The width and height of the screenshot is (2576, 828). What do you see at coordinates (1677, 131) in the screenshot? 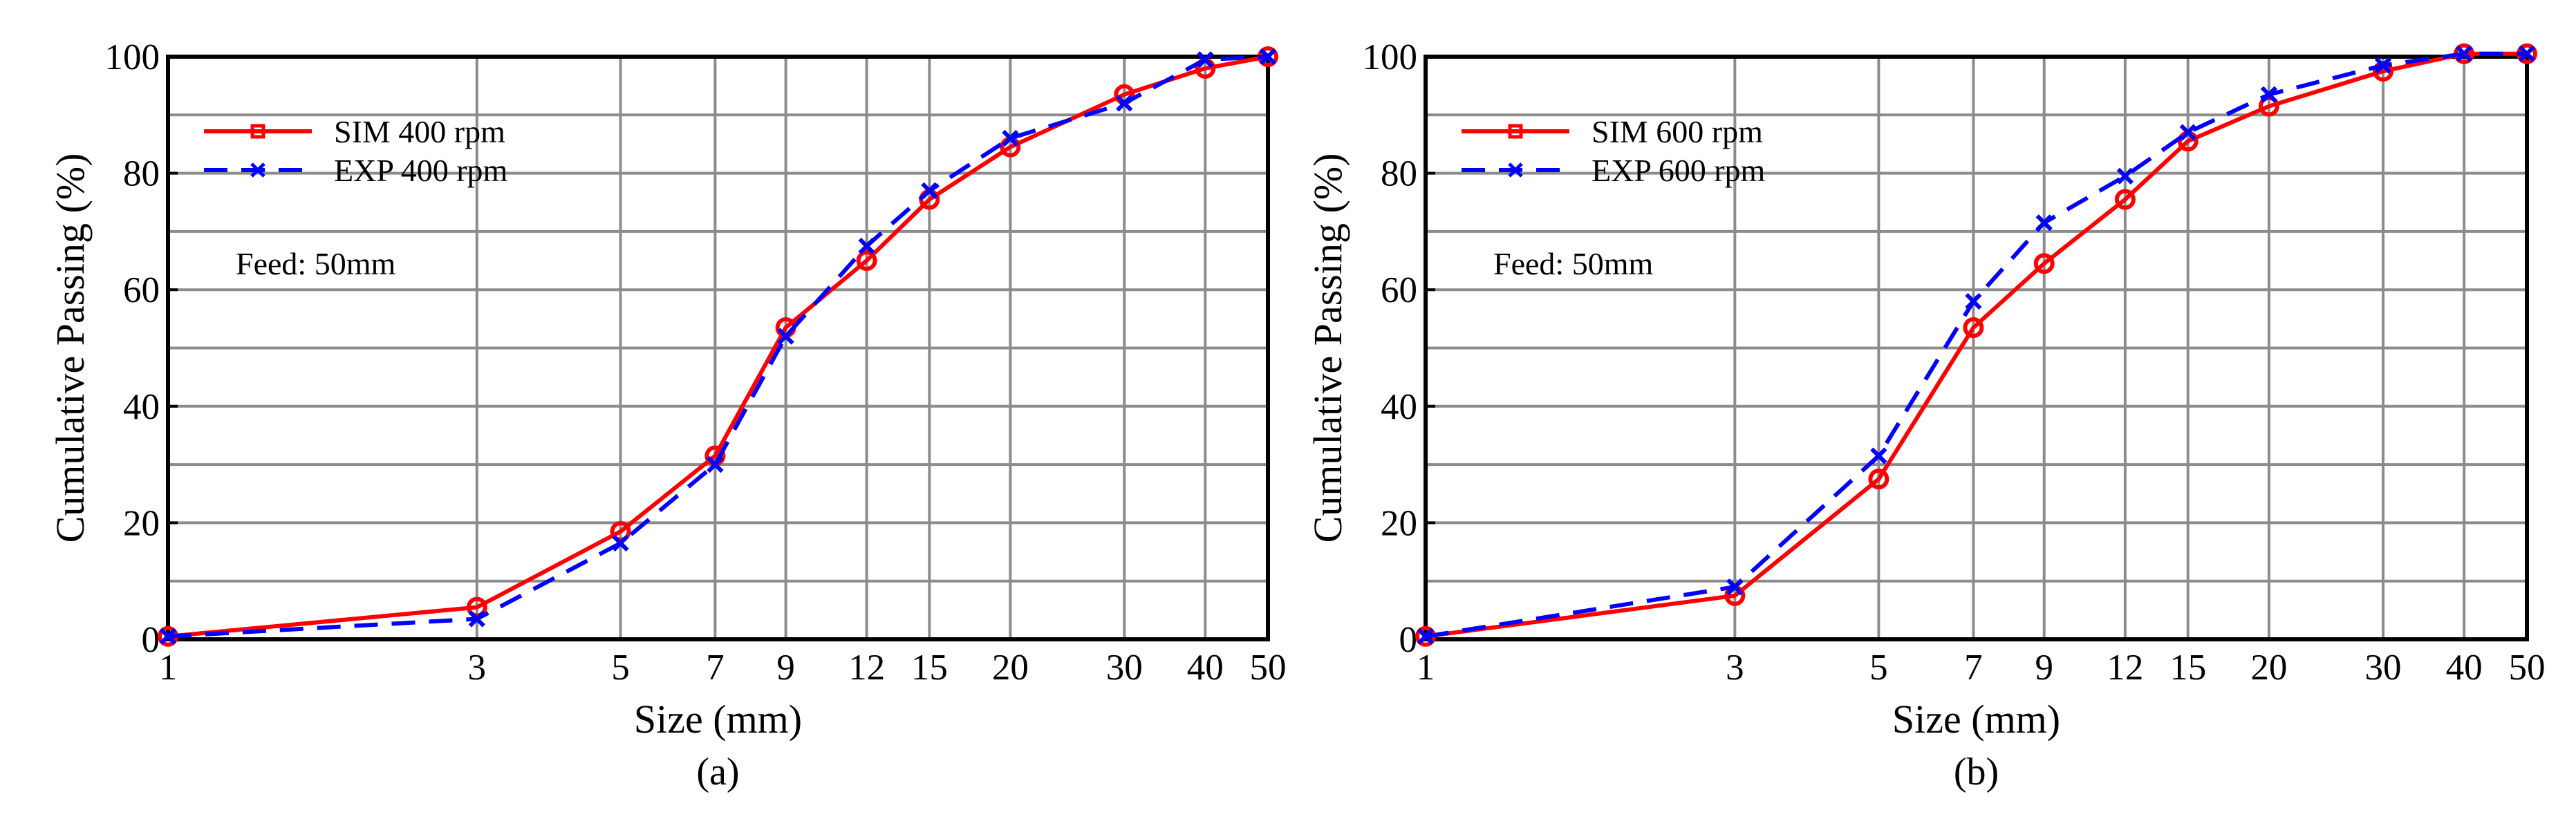
I see `legend-label: SIM 600 rpm` at bounding box center [1677, 131].